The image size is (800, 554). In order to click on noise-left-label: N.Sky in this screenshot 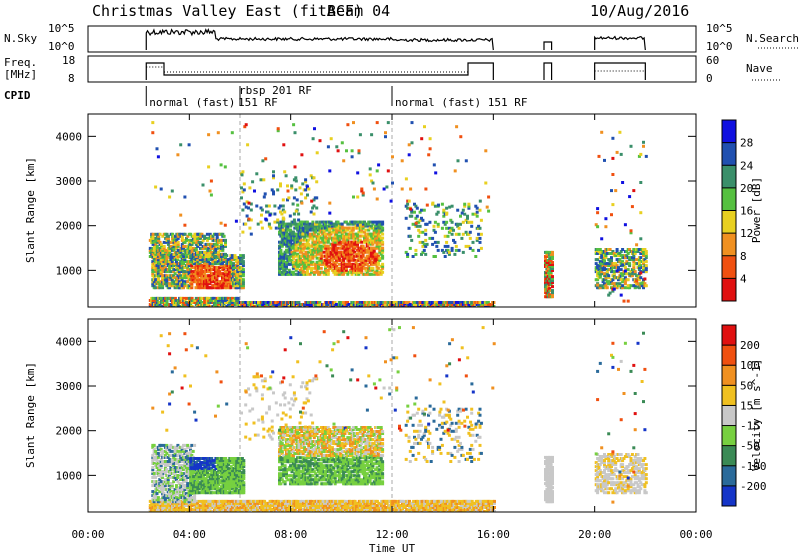, I will do `click(20, 38)`.